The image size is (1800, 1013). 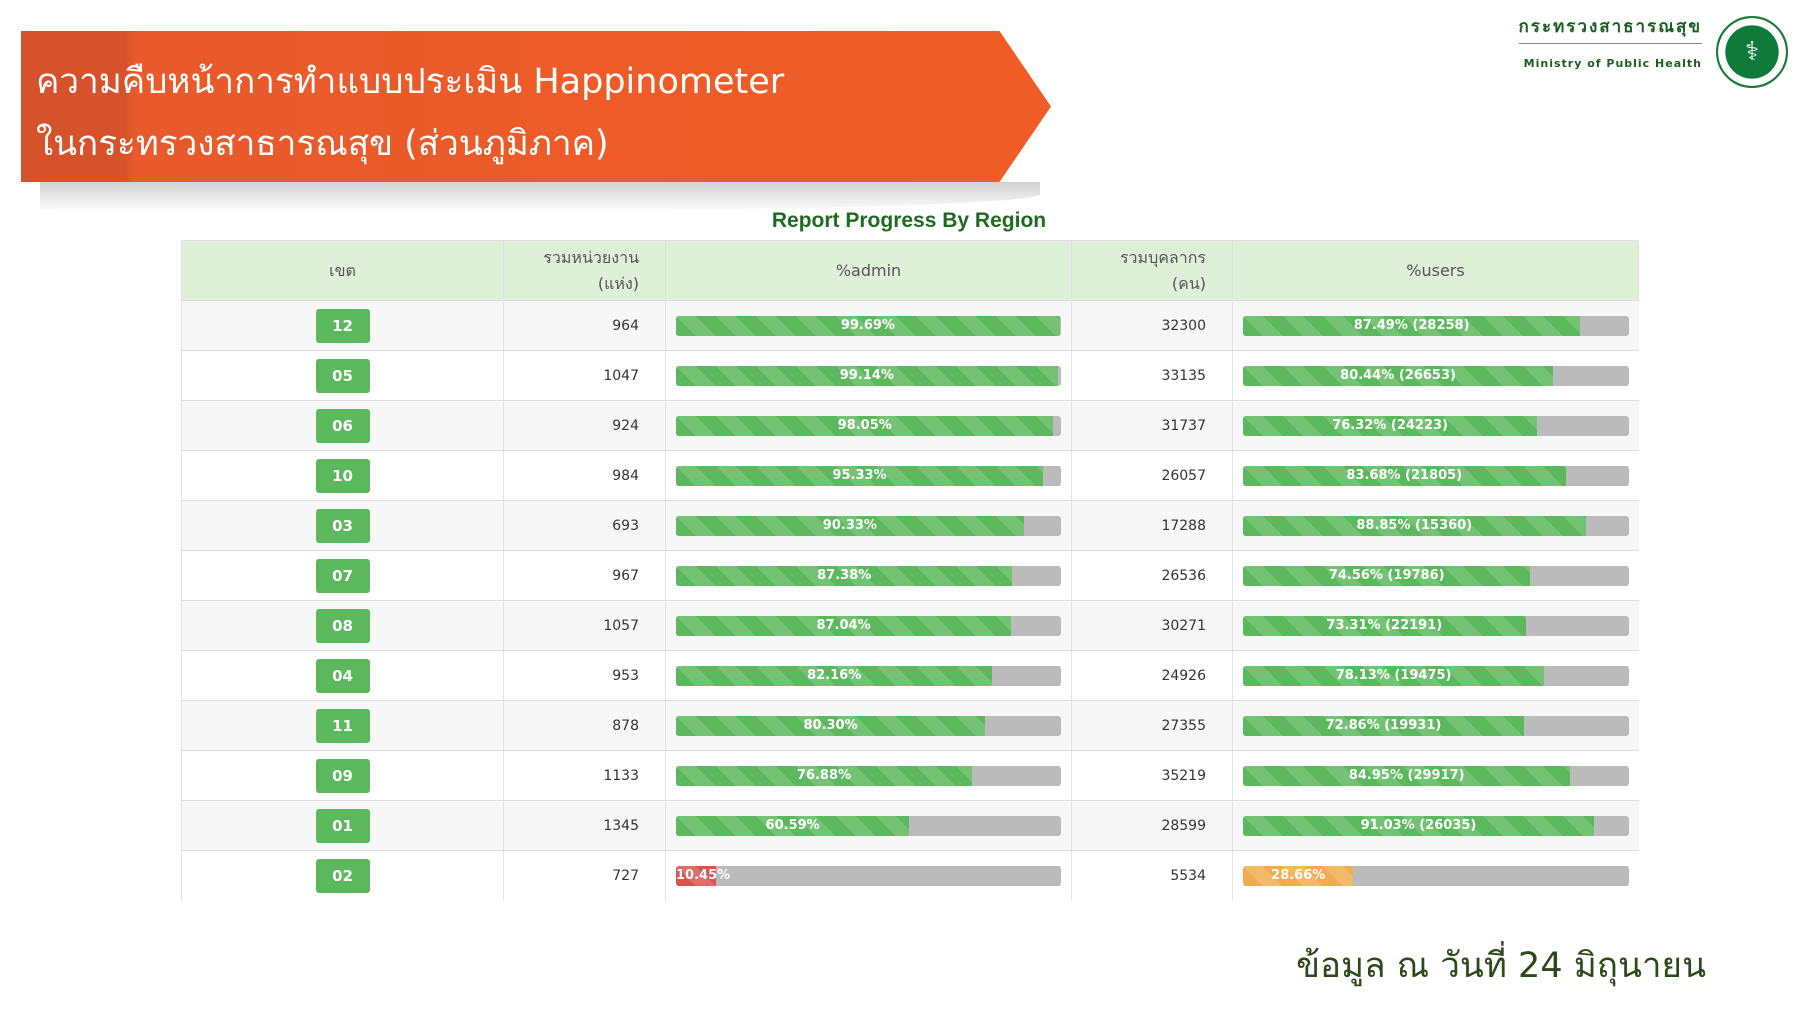 I want to click on region-badge: 10, so click(x=342, y=475).